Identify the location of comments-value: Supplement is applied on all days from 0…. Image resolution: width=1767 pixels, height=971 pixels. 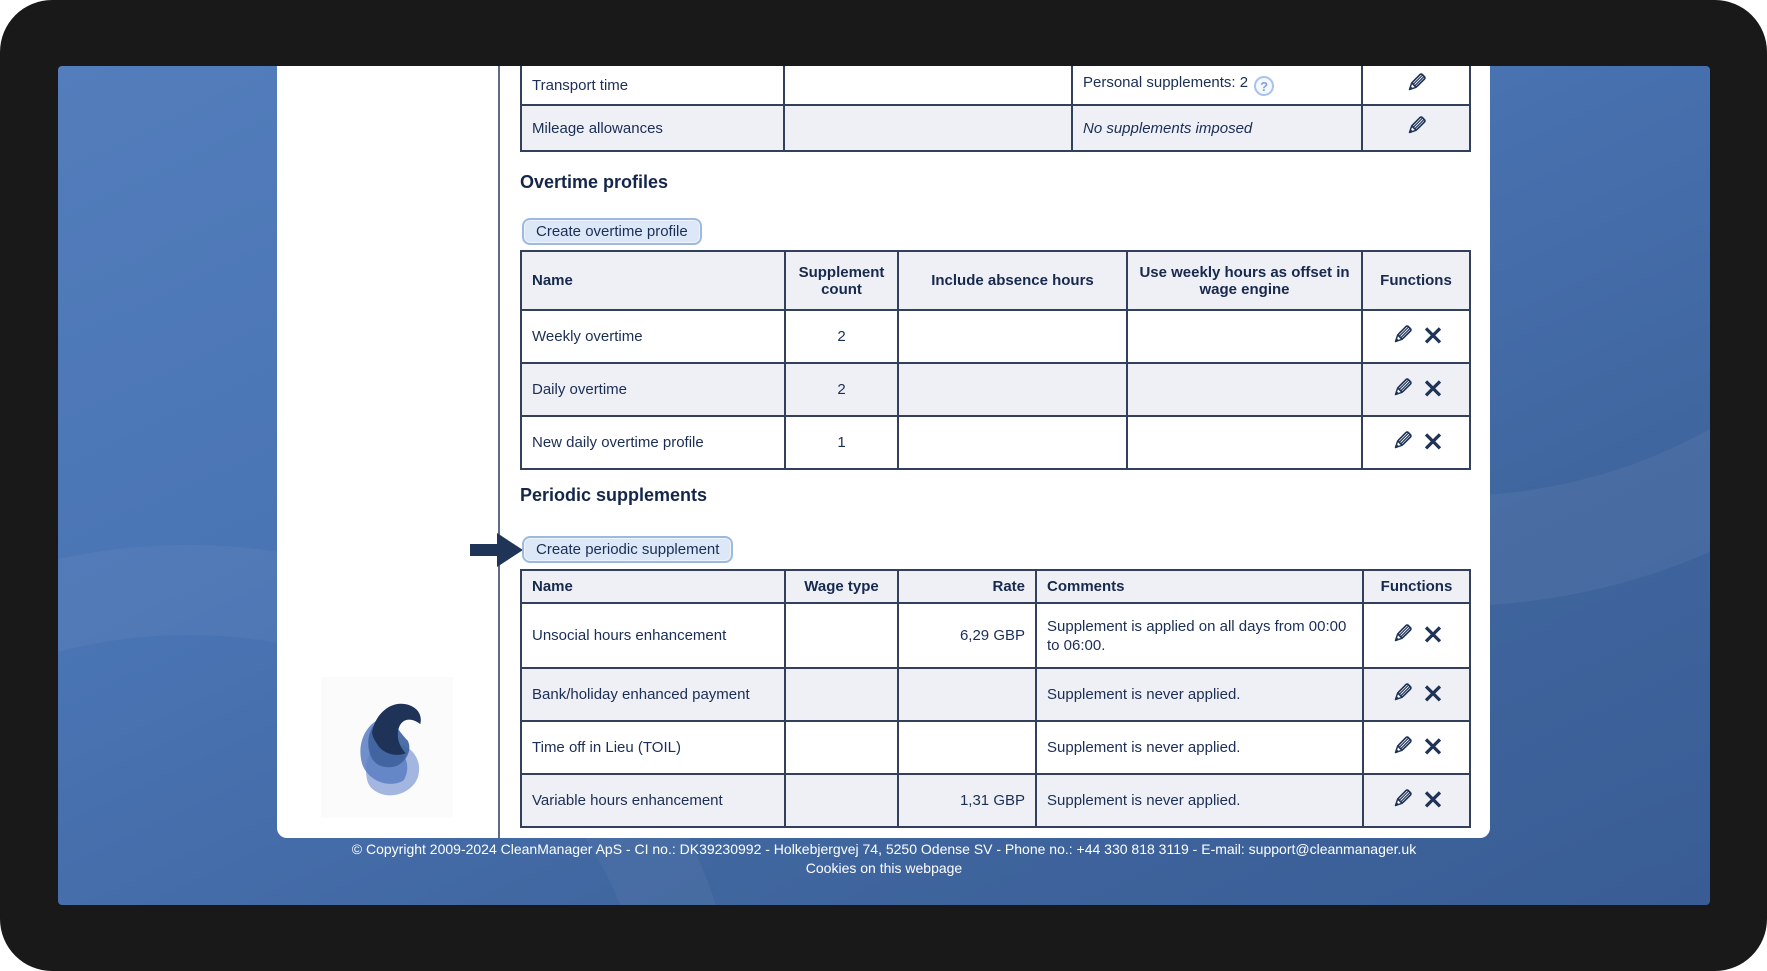
(1199, 635).